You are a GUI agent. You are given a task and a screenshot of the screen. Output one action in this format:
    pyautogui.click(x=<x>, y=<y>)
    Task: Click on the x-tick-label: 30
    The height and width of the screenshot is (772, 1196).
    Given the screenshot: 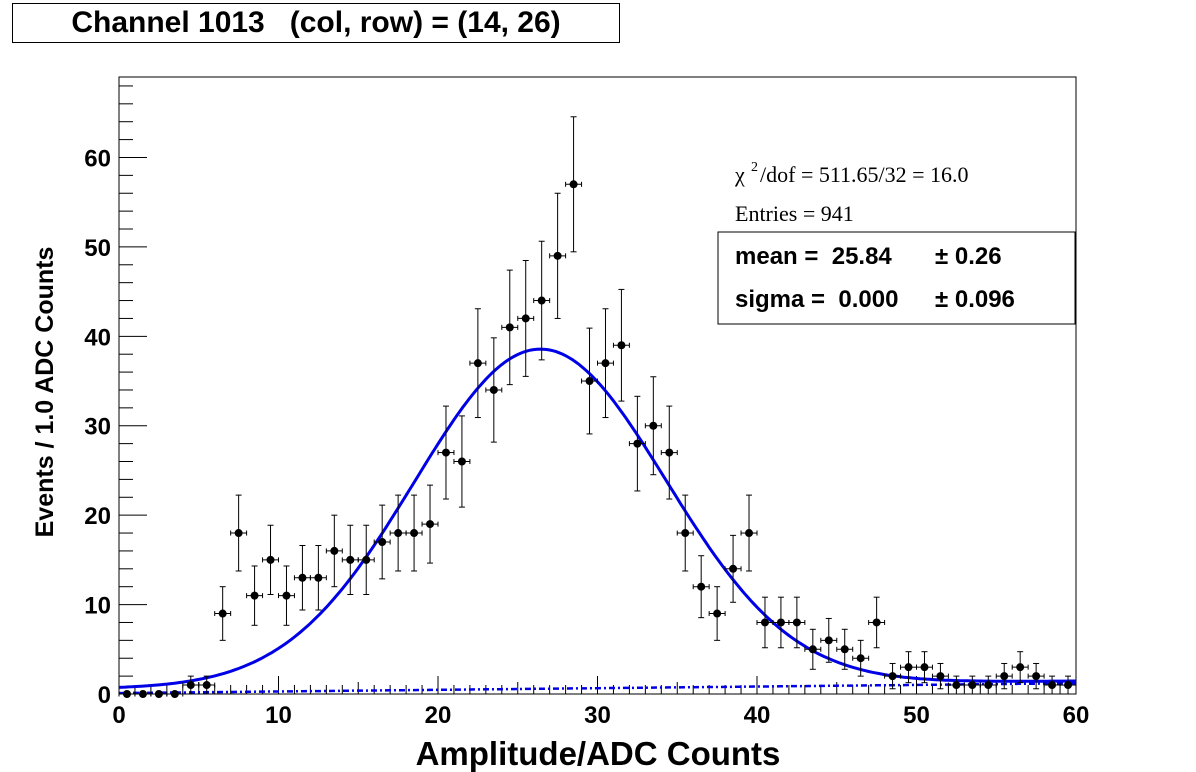 What is the action you would take?
    pyautogui.click(x=597, y=715)
    